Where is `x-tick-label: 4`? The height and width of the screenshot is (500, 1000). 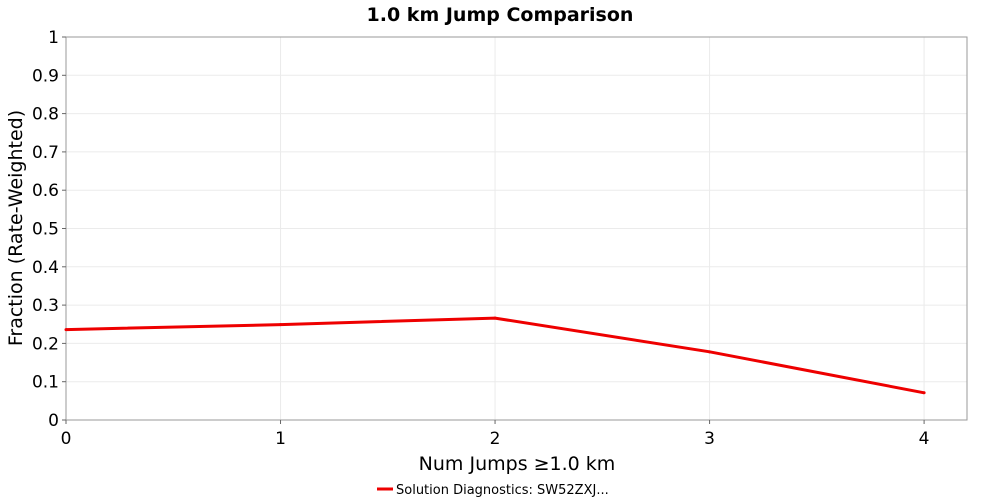 x-tick-label: 4 is located at coordinates (924, 439).